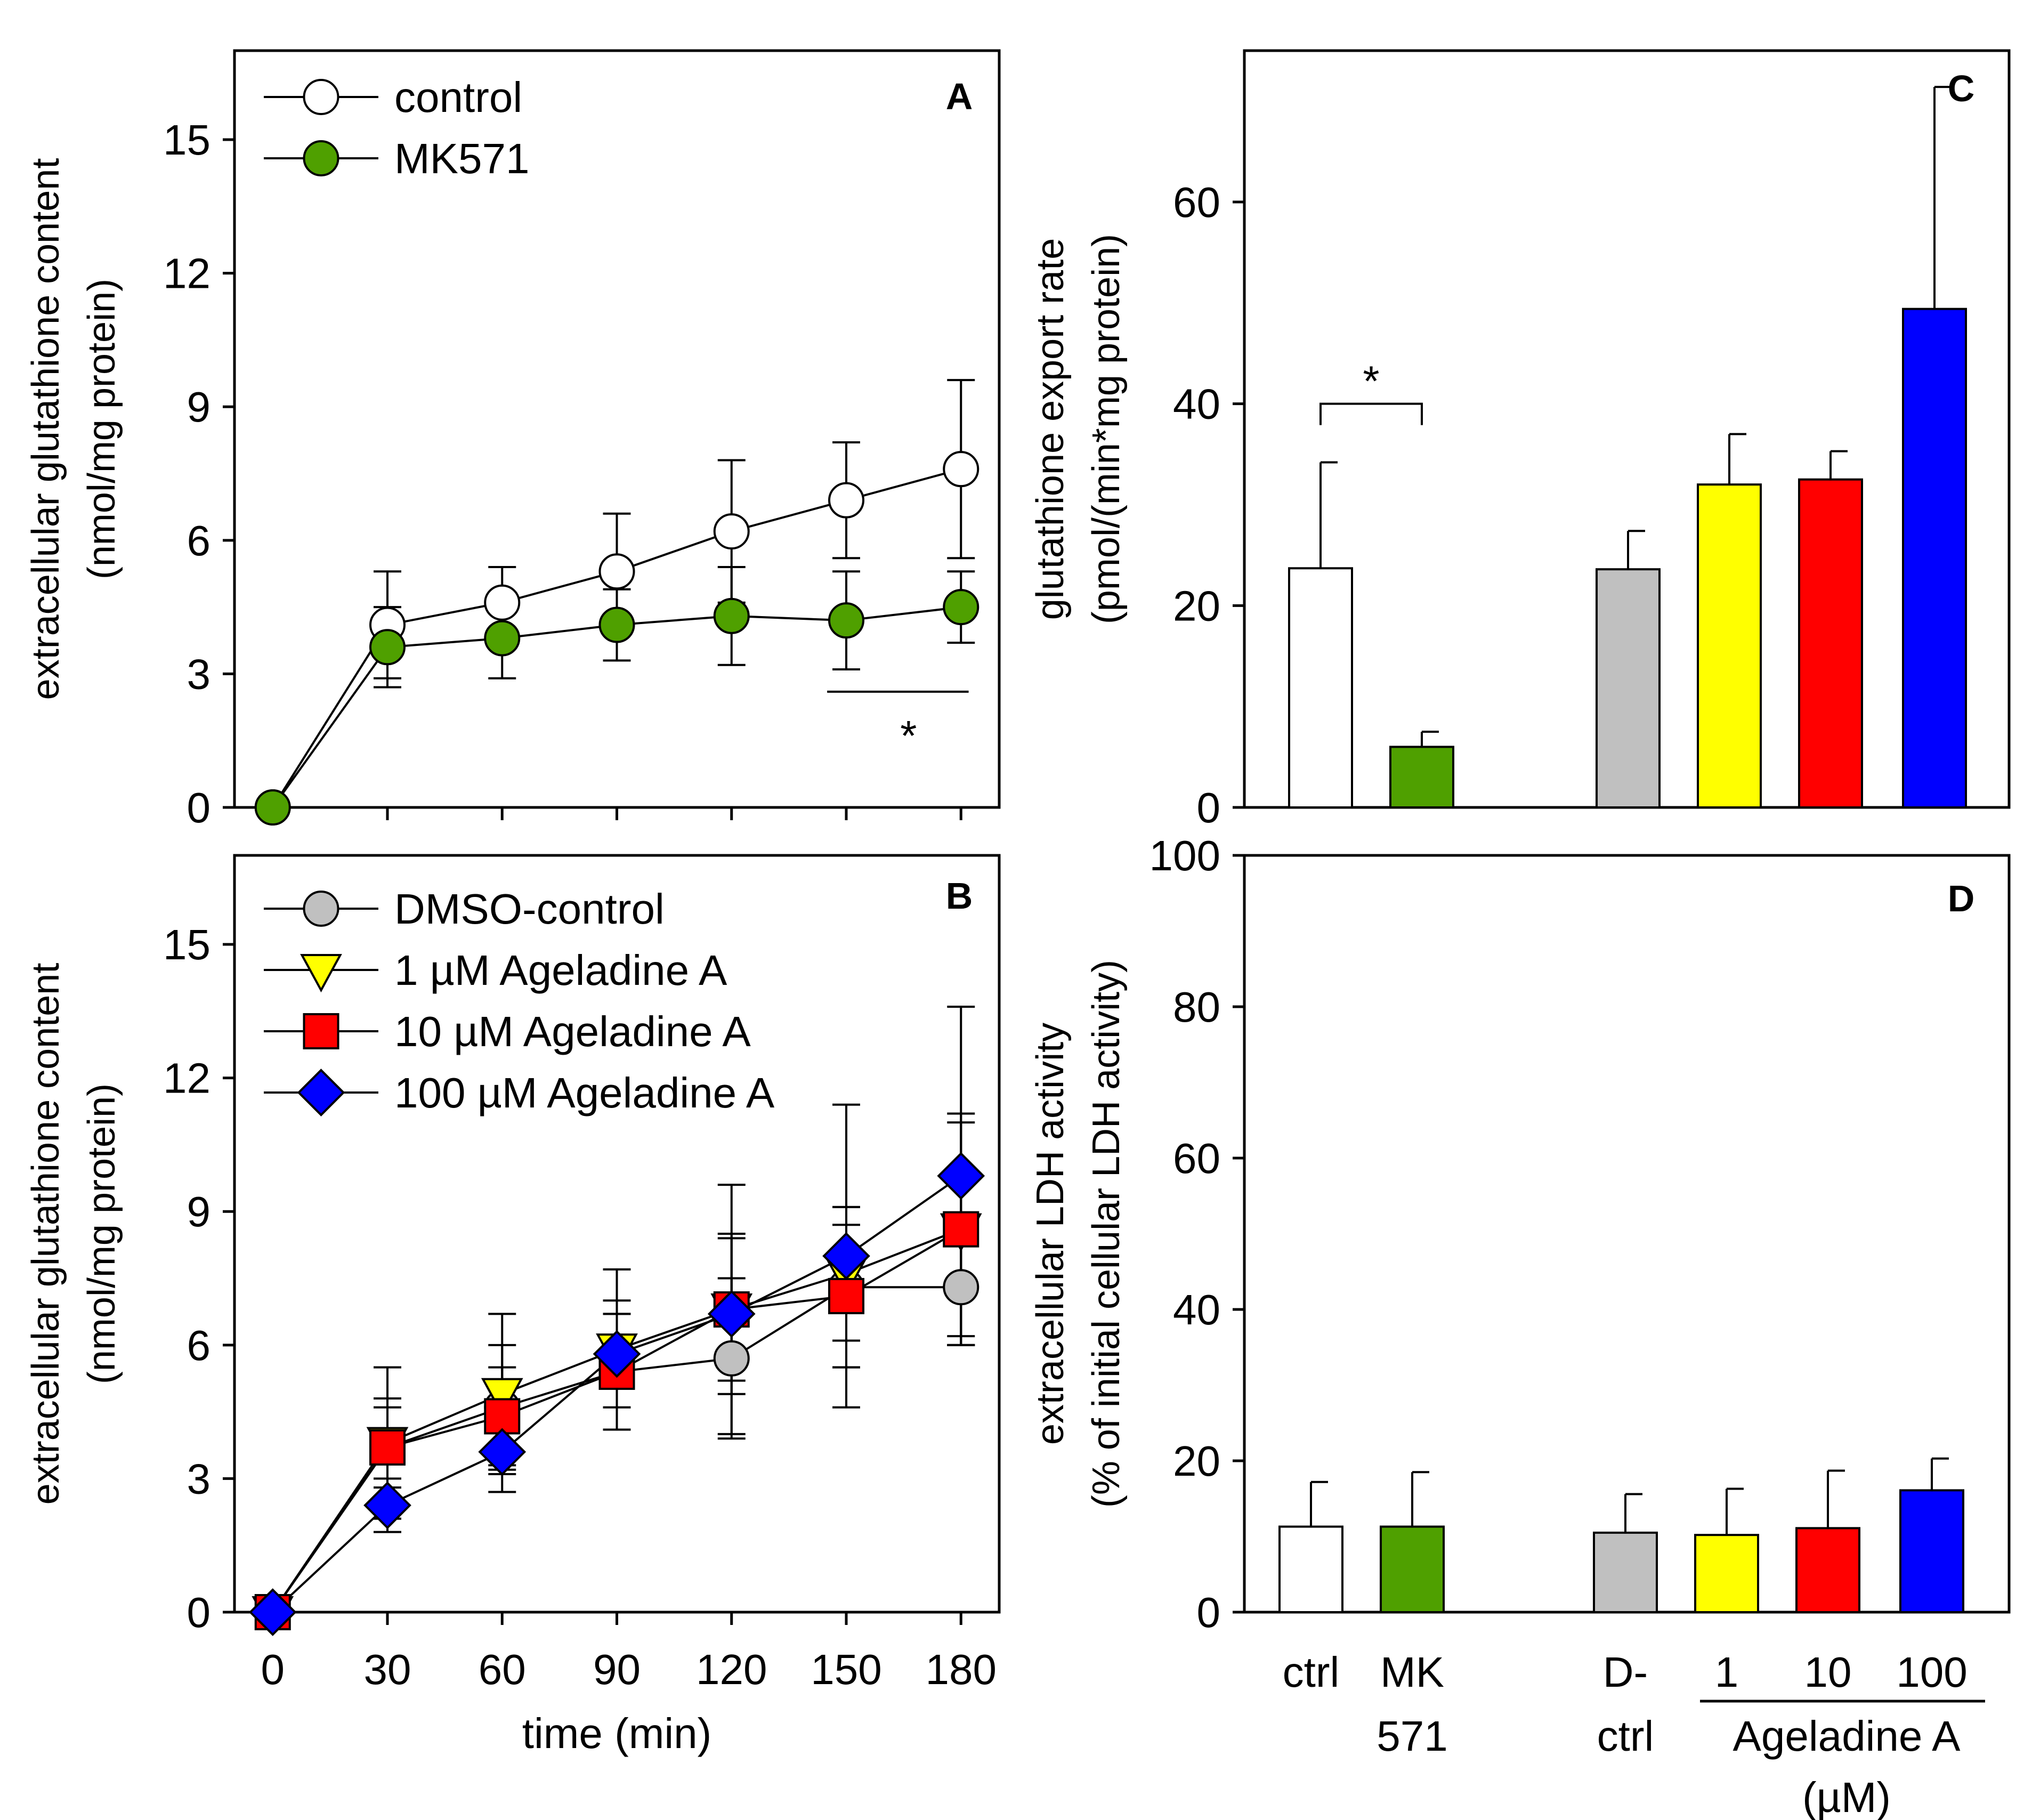  I want to click on x-tick-label: 180, so click(962, 1669).